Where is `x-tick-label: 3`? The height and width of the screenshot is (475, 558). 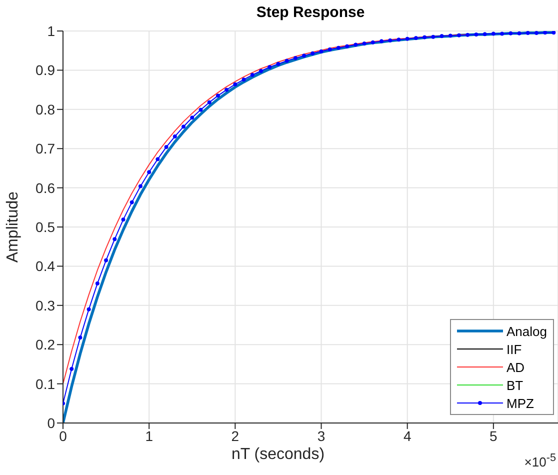 x-tick-label: 3 is located at coordinates (321, 436).